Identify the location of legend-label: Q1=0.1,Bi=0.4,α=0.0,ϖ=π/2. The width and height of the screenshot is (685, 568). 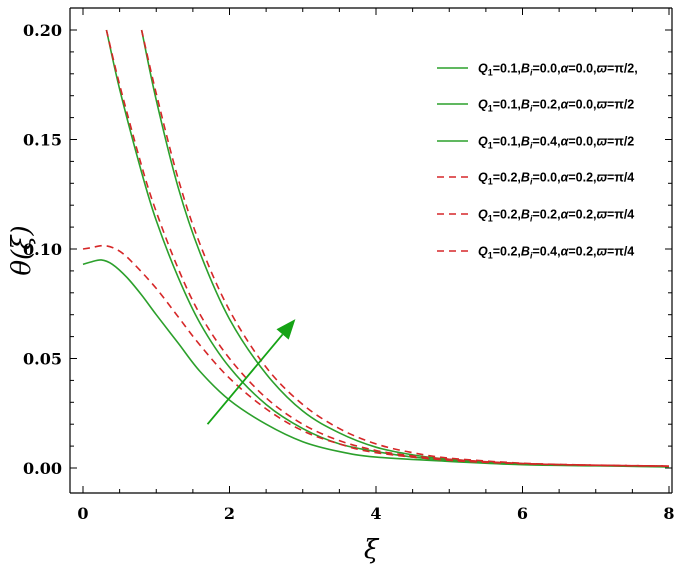
(556, 143).